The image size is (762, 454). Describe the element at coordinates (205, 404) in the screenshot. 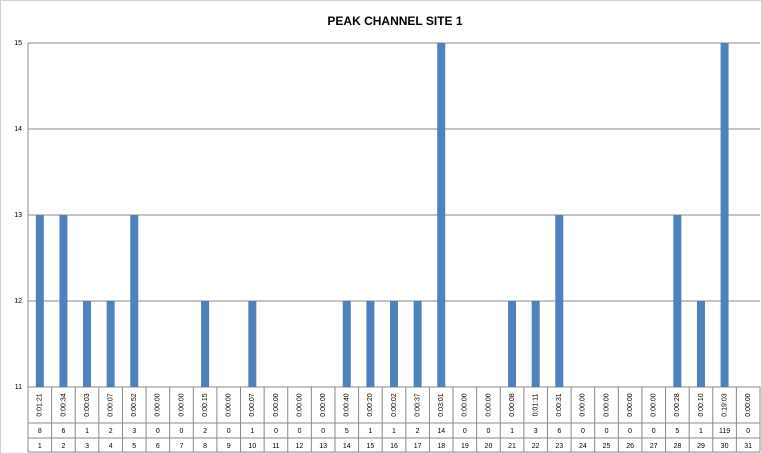

I see `duration-label: 0:00:15` at that location.